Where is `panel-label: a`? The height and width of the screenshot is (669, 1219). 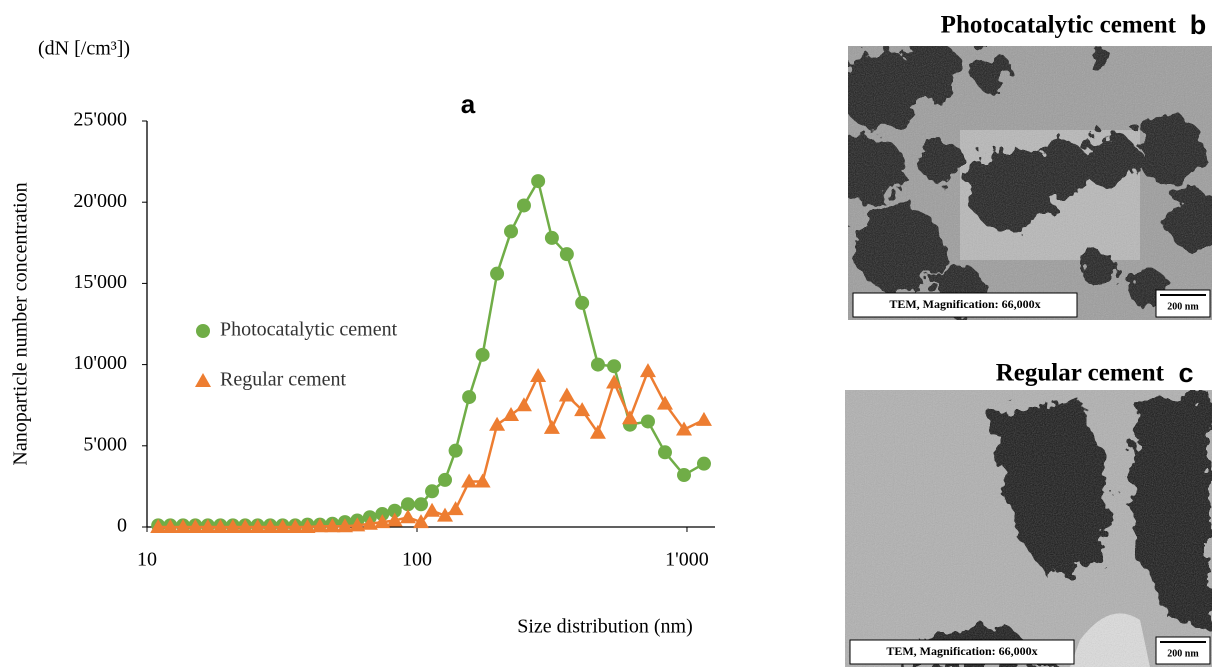
panel-label: a is located at coordinates (468, 104).